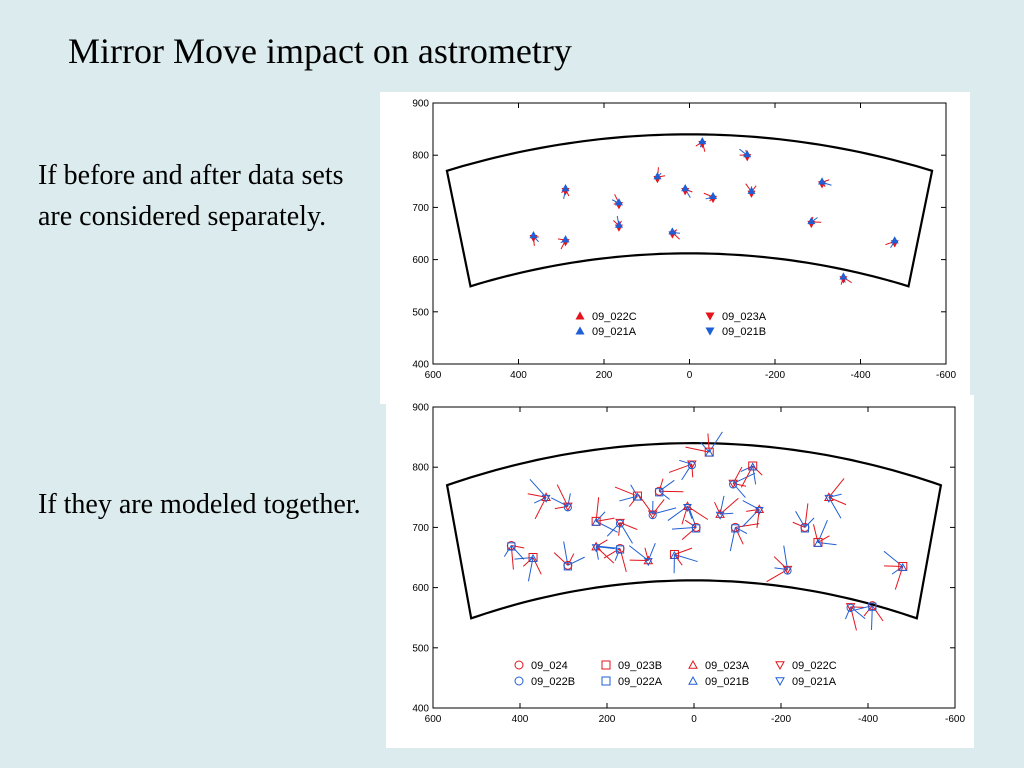 The height and width of the screenshot is (768, 1024). What do you see at coordinates (775, 375) in the screenshot?
I see `x-tick-label: -200` at bounding box center [775, 375].